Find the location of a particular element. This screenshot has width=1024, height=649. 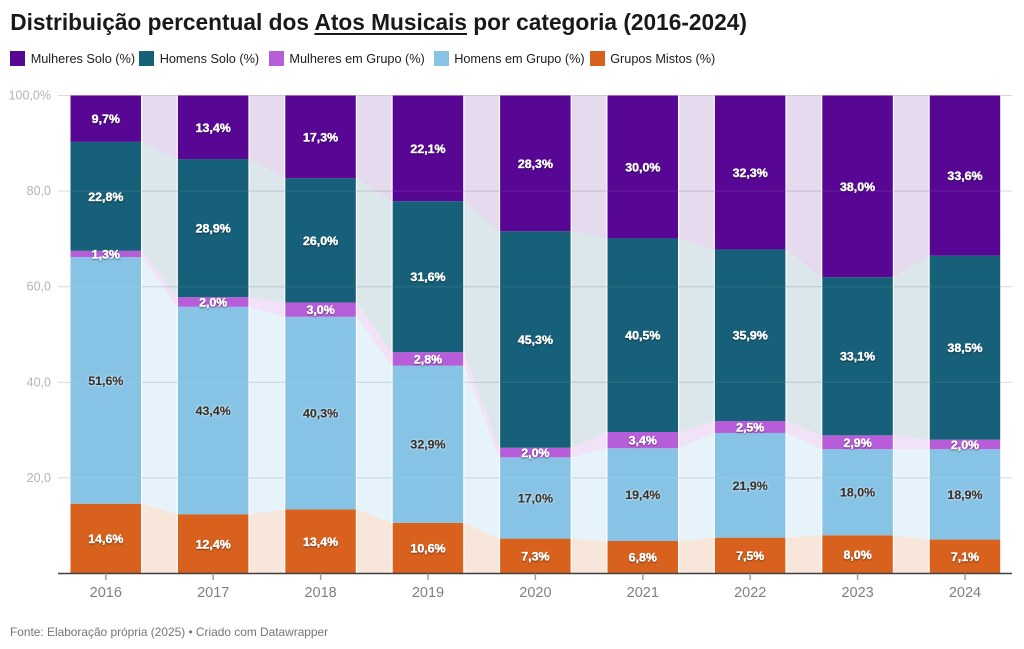

svg-text: 2023 is located at coordinates (857, 593).